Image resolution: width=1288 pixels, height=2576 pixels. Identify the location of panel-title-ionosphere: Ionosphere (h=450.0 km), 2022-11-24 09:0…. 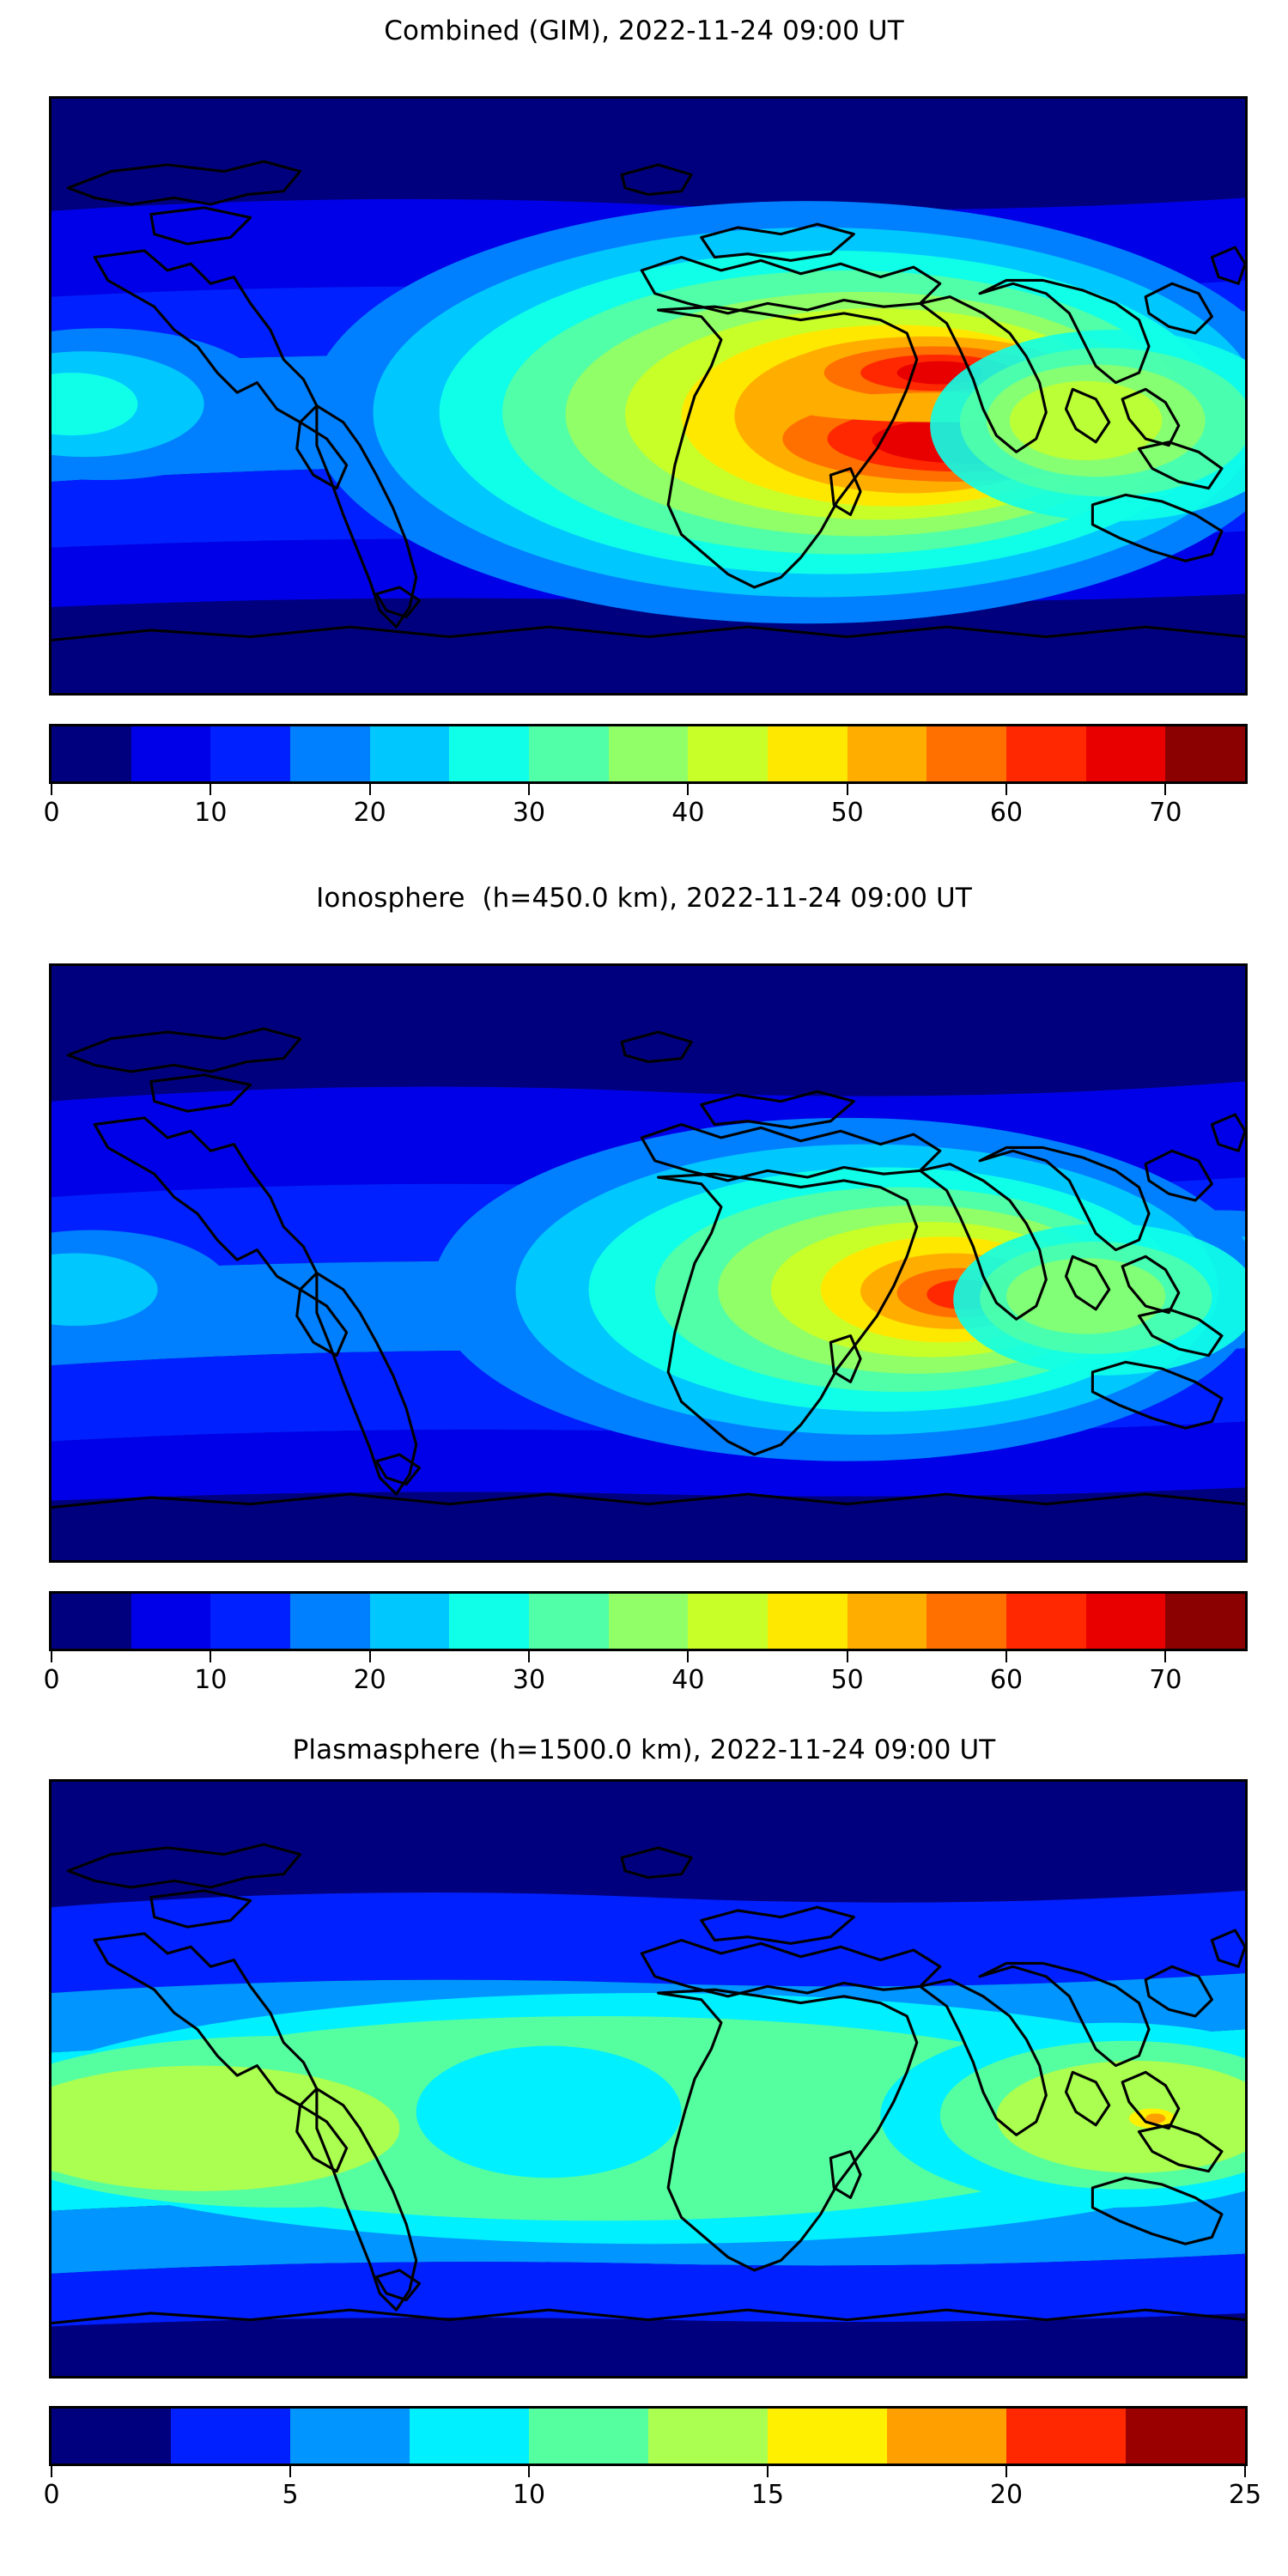
(644, 899).